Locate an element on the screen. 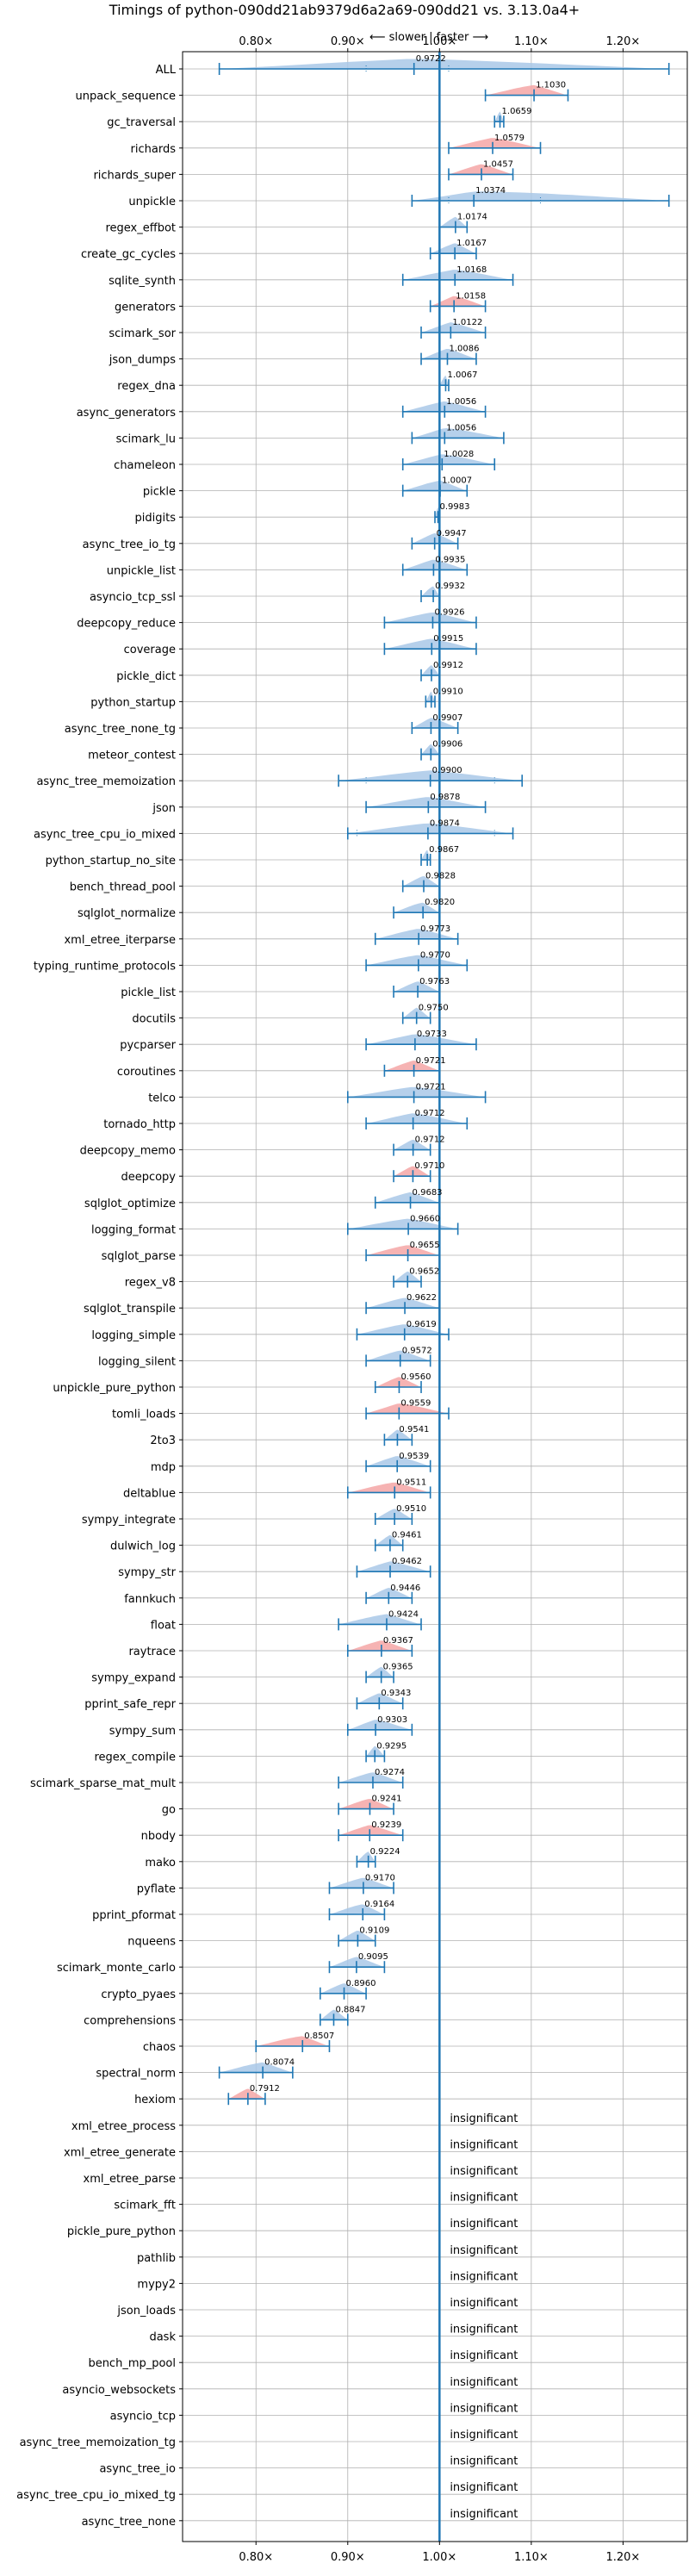  benchmark-label: fannkuch is located at coordinates (150, 1600).